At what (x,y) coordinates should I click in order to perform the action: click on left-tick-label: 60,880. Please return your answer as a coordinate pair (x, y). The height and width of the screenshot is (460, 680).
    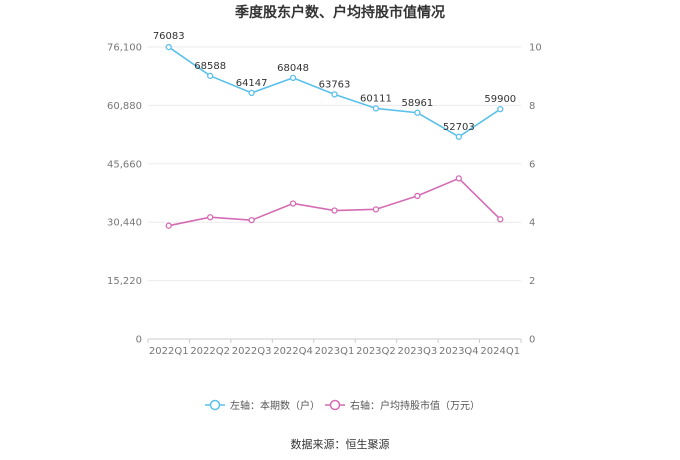
    Looking at the image, I should click on (124, 106).